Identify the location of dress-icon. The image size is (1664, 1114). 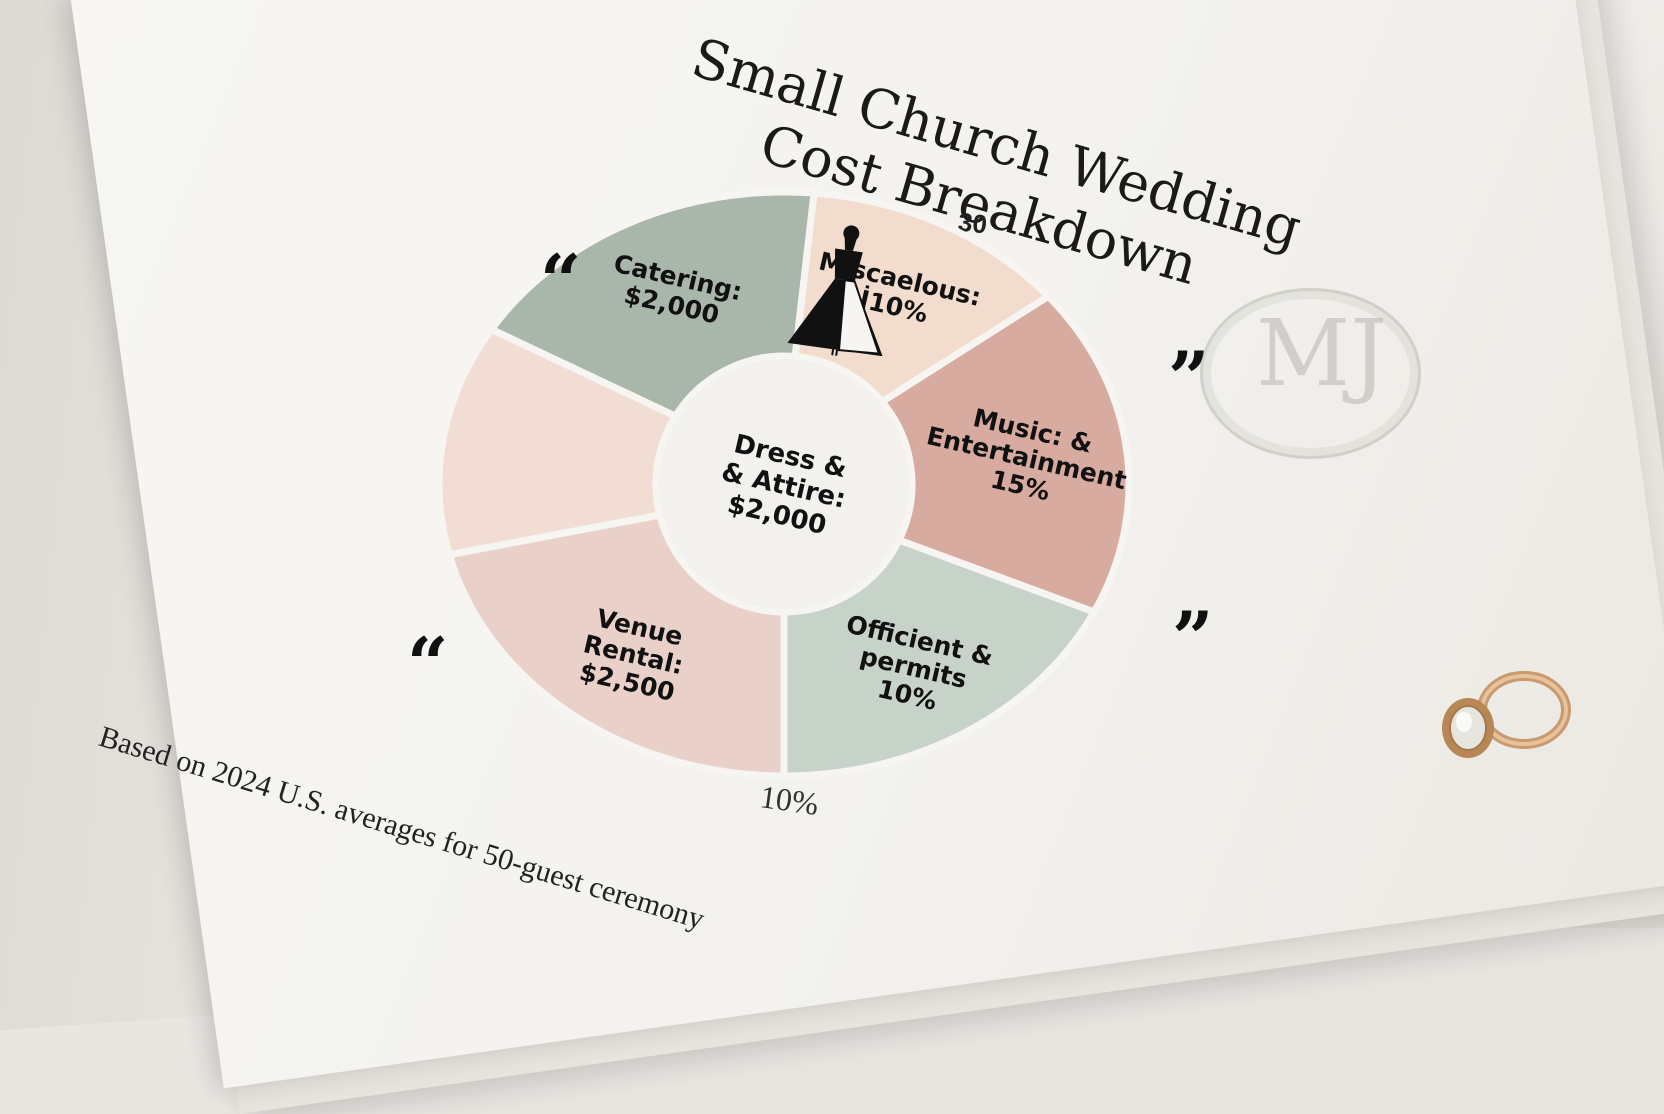
(835, 291).